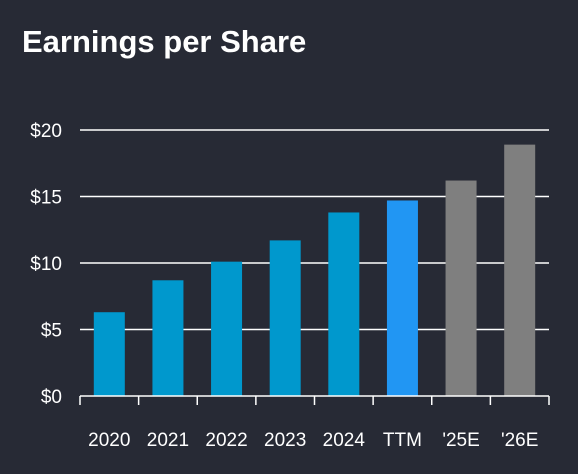 Image resolution: width=578 pixels, height=474 pixels. What do you see at coordinates (226, 440) in the screenshot?
I see `x-tick-label: 2022` at bounding box center [226, 440].